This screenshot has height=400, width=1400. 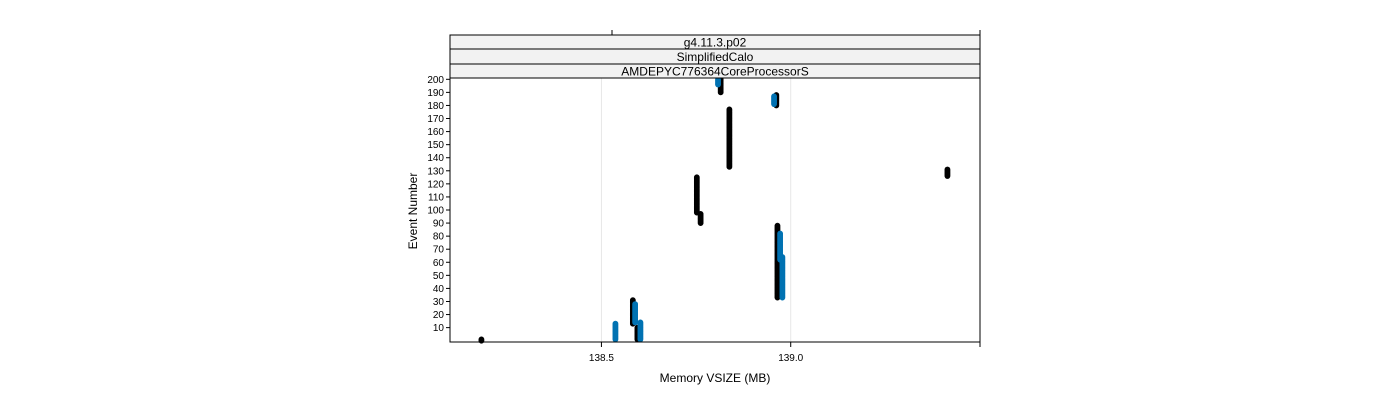 What do you see at coordinates (439, 263) in the screenshot?
I see `y-tick-label-5: 60` at bounding box center [439, 263].